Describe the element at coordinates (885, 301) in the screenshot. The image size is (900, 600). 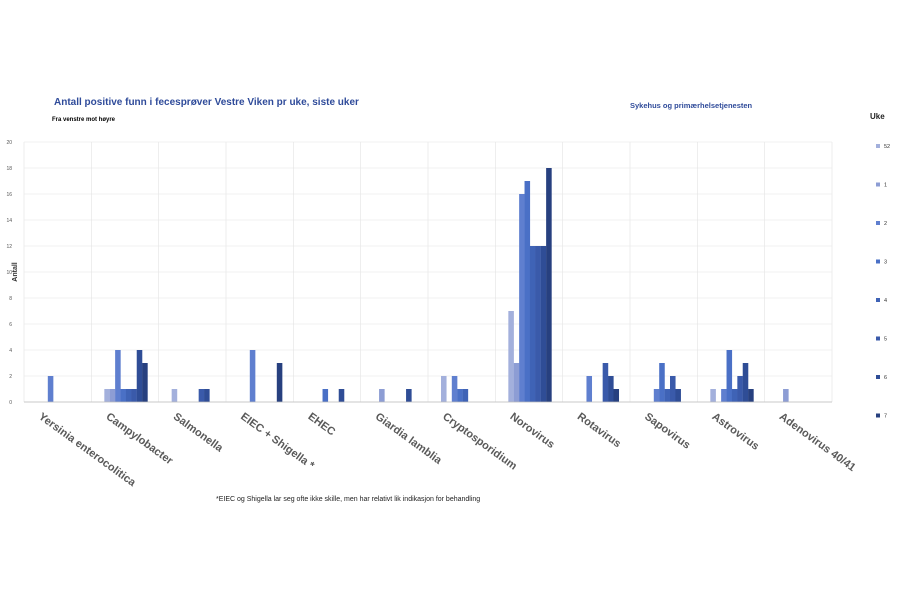
I see `legend-label: 4` at that location.